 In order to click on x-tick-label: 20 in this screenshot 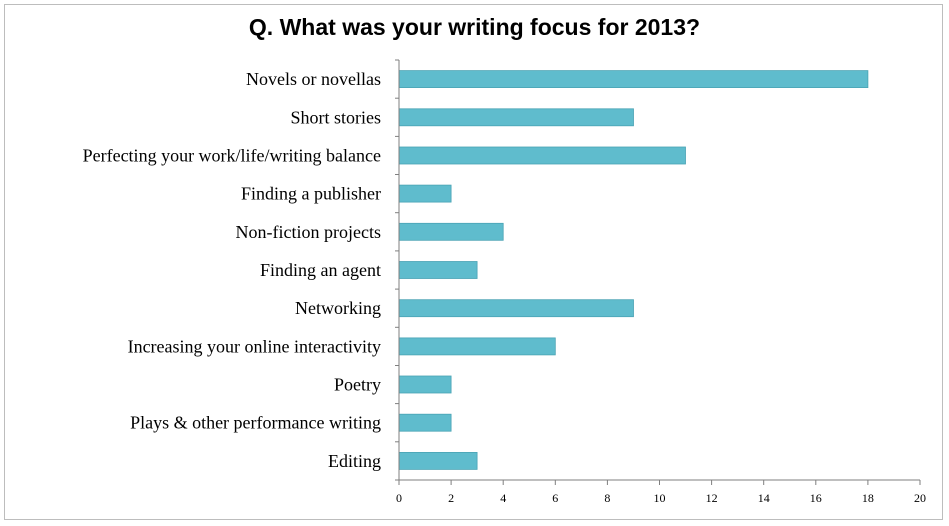, I will do `click(920, 498)`.